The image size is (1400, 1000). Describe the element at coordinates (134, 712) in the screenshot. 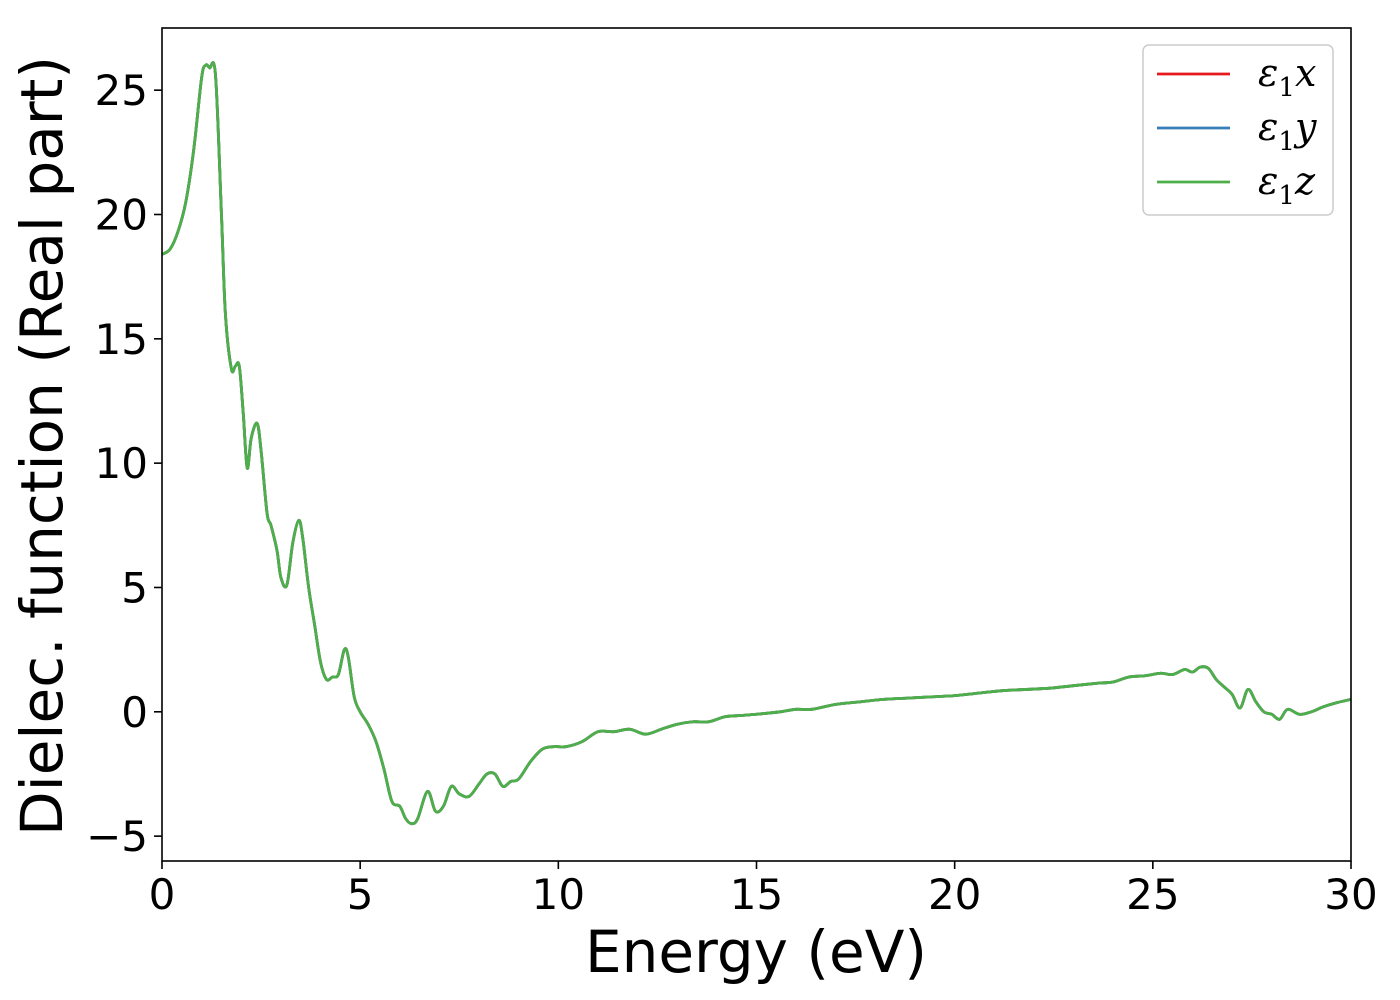

I see `y-tick-label: 0` at that location.